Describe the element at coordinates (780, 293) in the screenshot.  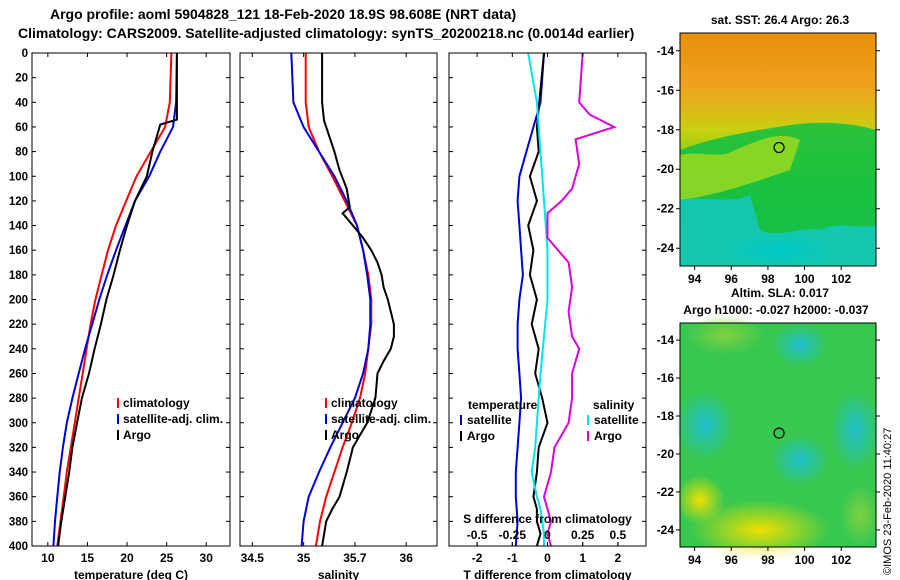
I see `sla-map-title-1: Altim. SLA: 0.017` at that location.